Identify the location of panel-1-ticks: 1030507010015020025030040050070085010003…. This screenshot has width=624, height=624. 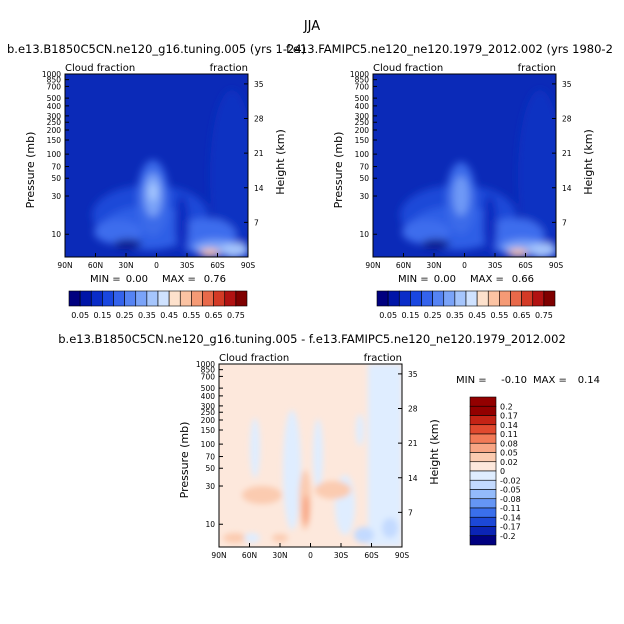
(153, 170).